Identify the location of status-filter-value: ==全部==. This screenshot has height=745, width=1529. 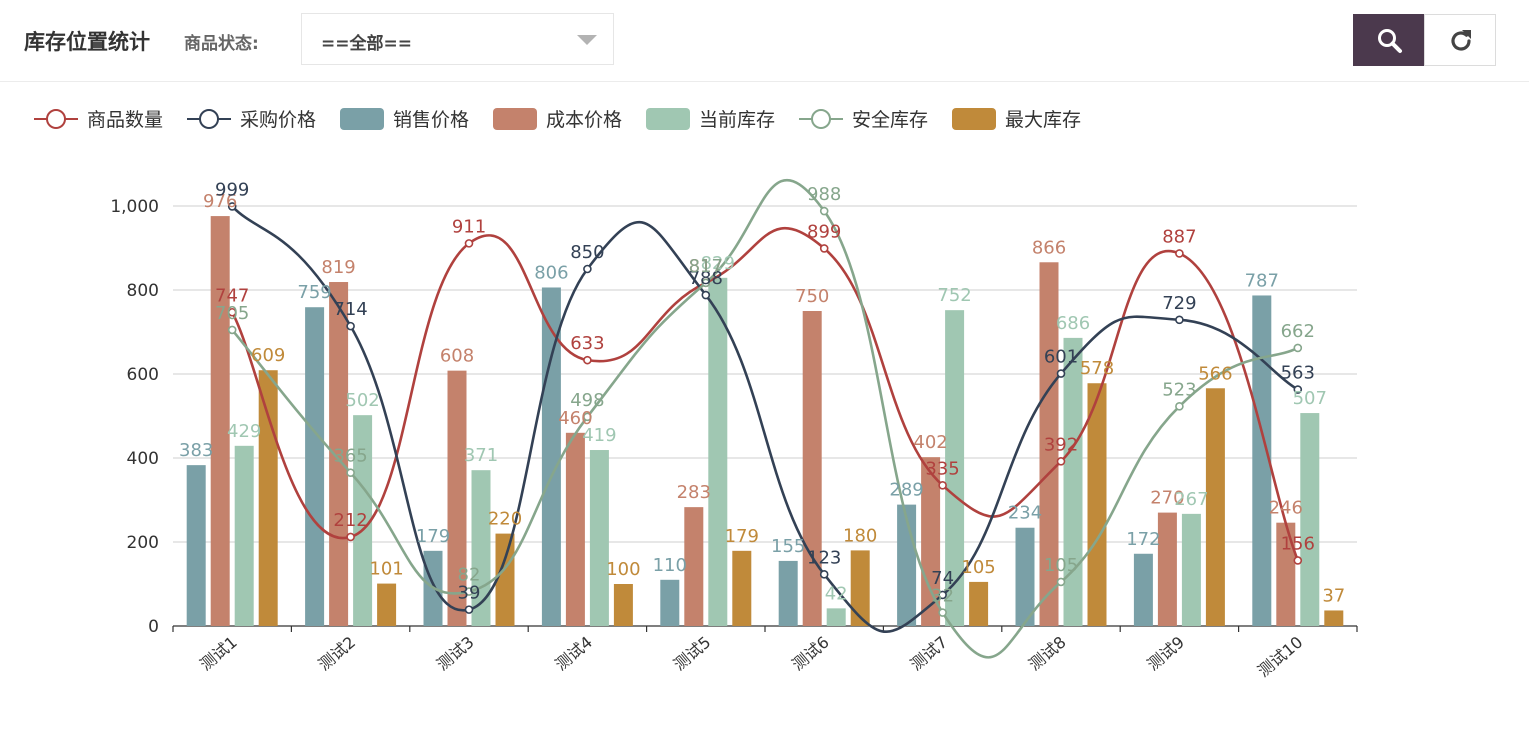
(366, 44).